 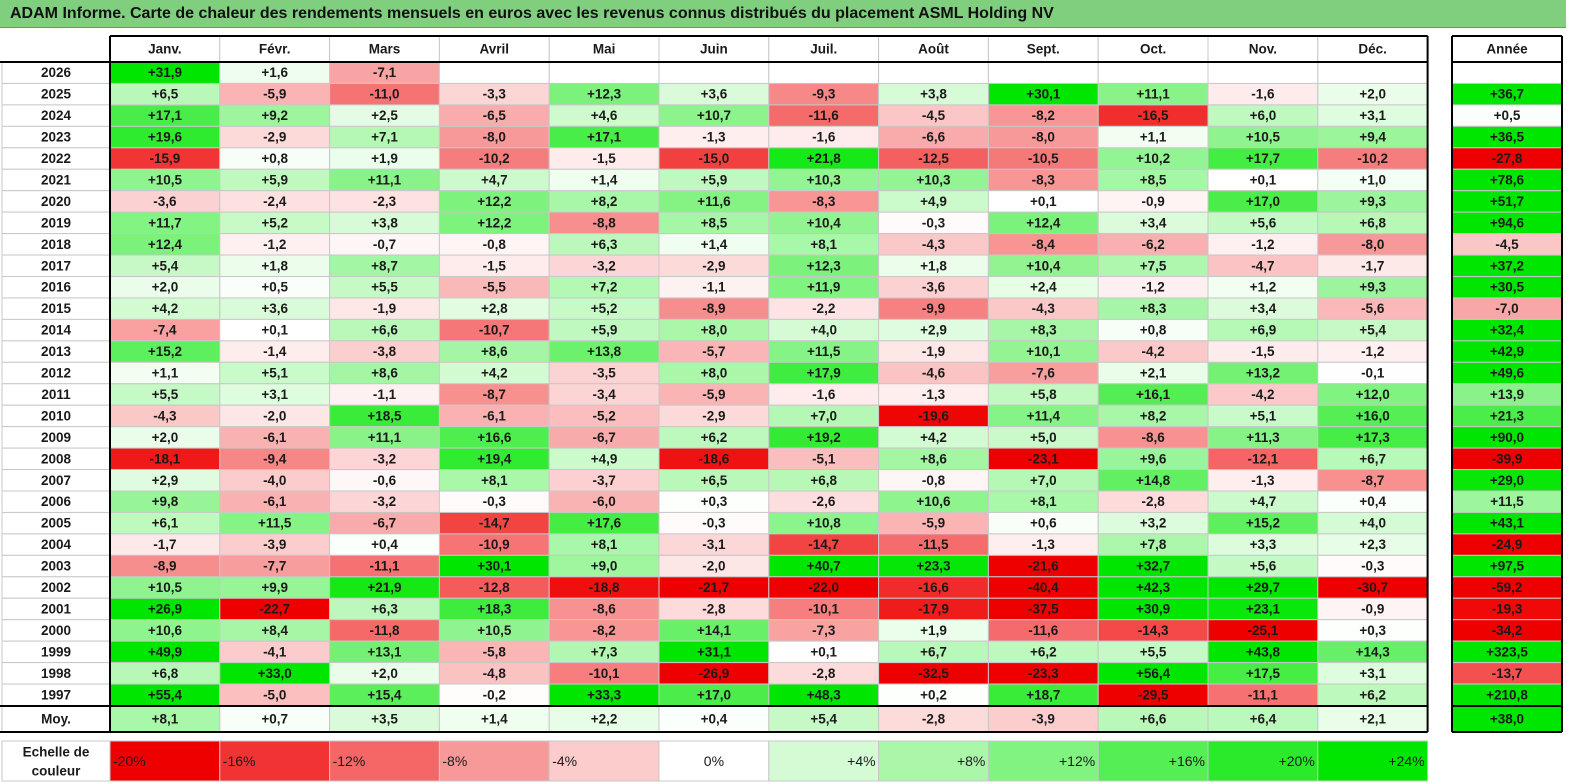 What do you see at coordinates (1263, 523) in the screenshot?
I see `heatmap-cell-value: +15,2` at bounding box center [1263, 523].